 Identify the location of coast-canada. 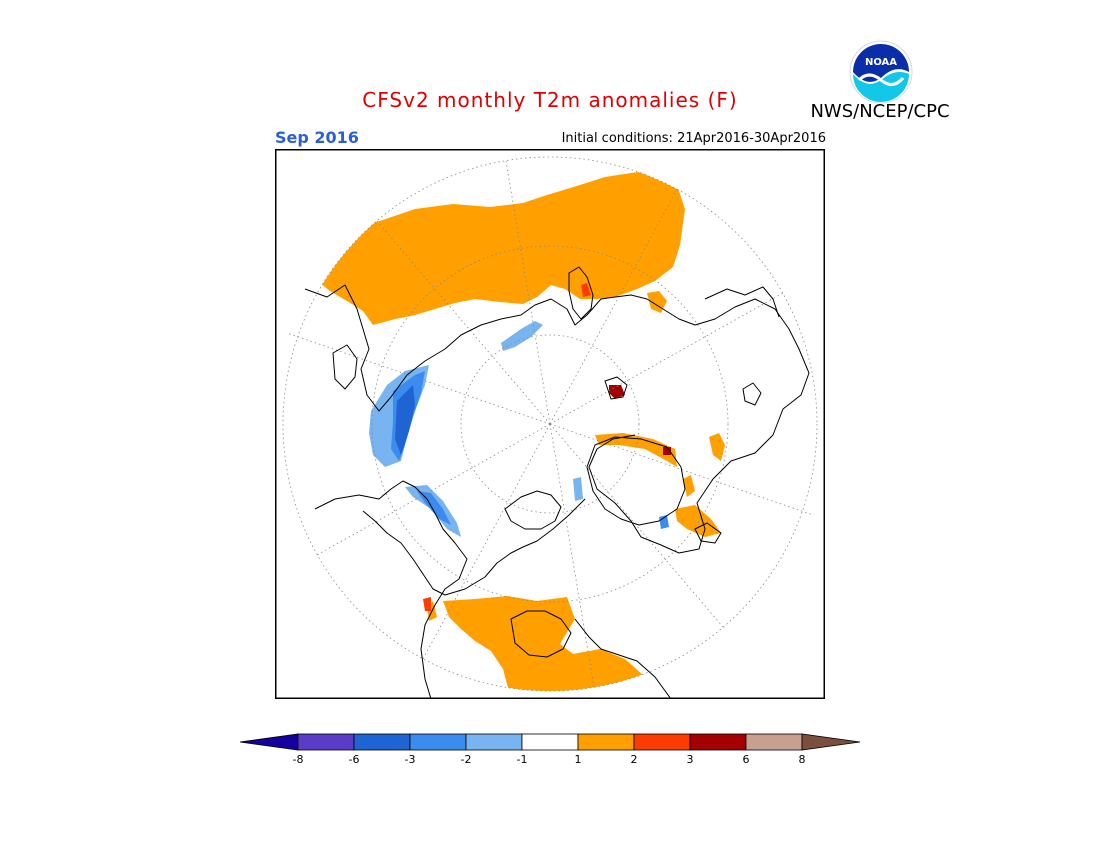
(474, 547).